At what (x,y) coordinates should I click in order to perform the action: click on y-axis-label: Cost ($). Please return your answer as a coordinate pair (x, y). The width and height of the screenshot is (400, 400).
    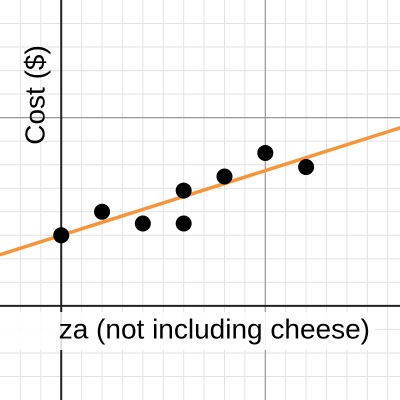
    Looking at the image, I should click on (34, 95).